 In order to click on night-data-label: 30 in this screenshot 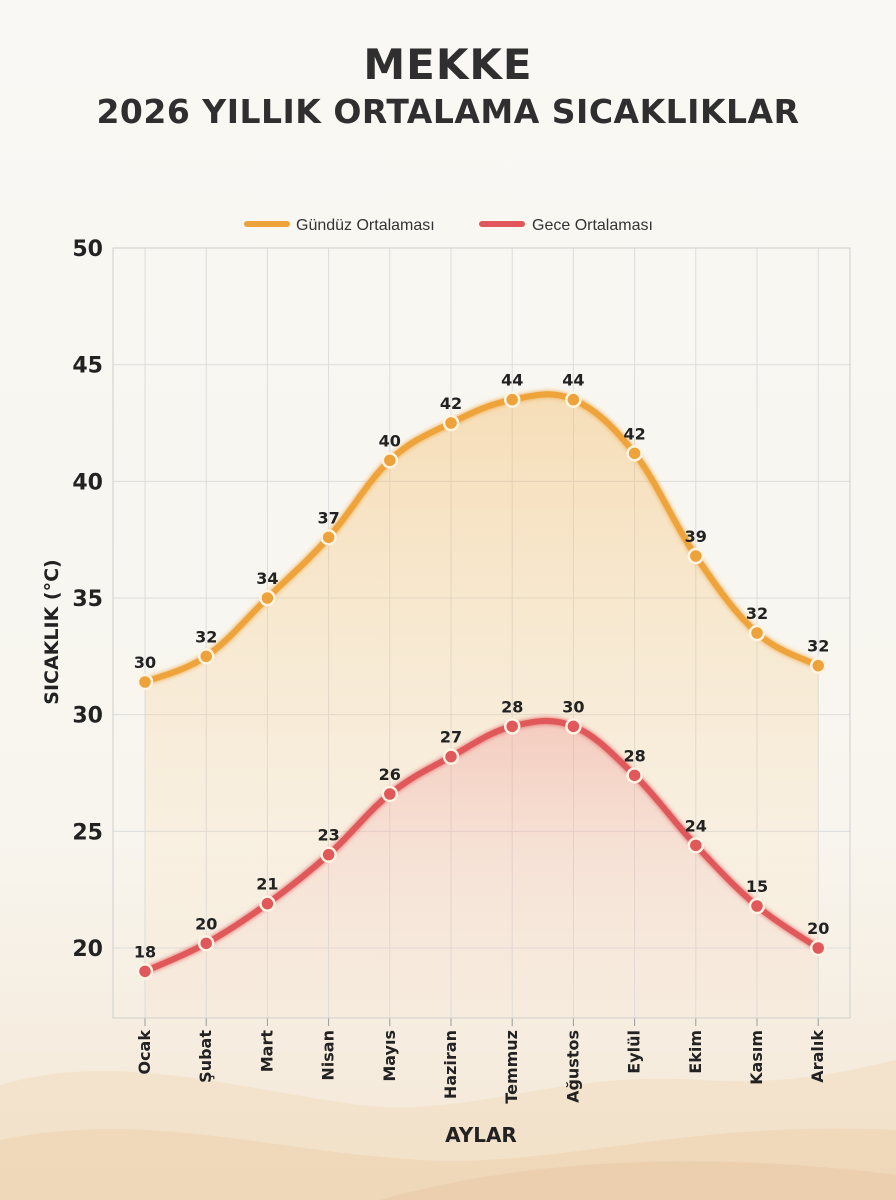, I will do `click(573, 706)`.